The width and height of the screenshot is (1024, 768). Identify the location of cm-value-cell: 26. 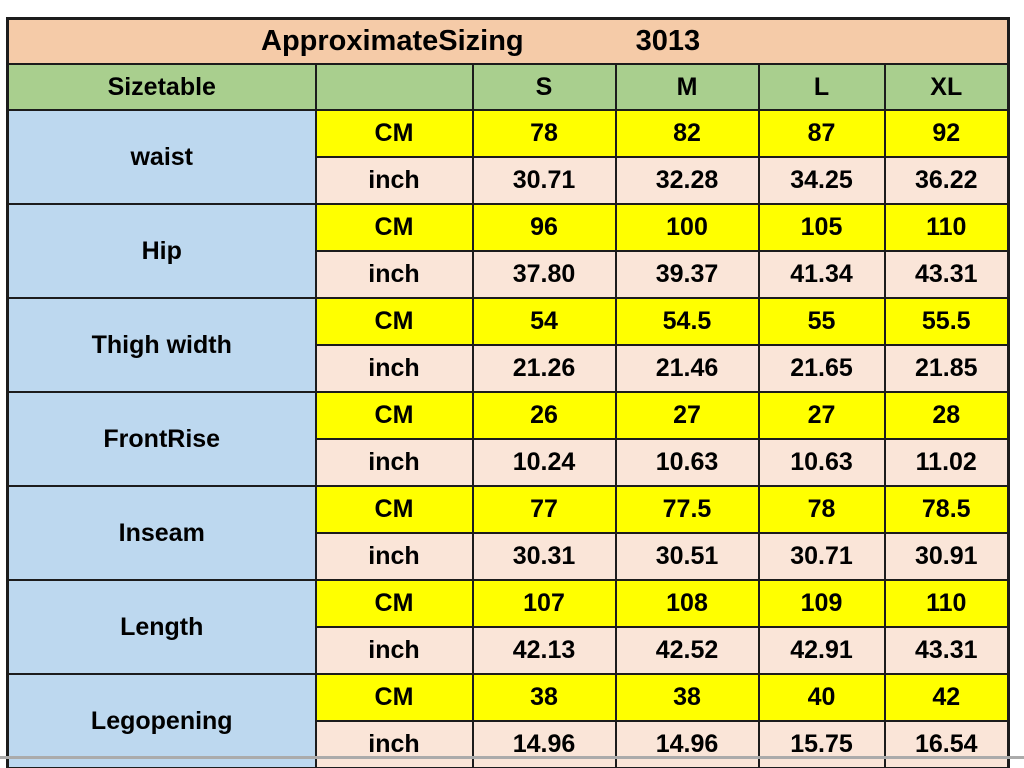
(544, 415).